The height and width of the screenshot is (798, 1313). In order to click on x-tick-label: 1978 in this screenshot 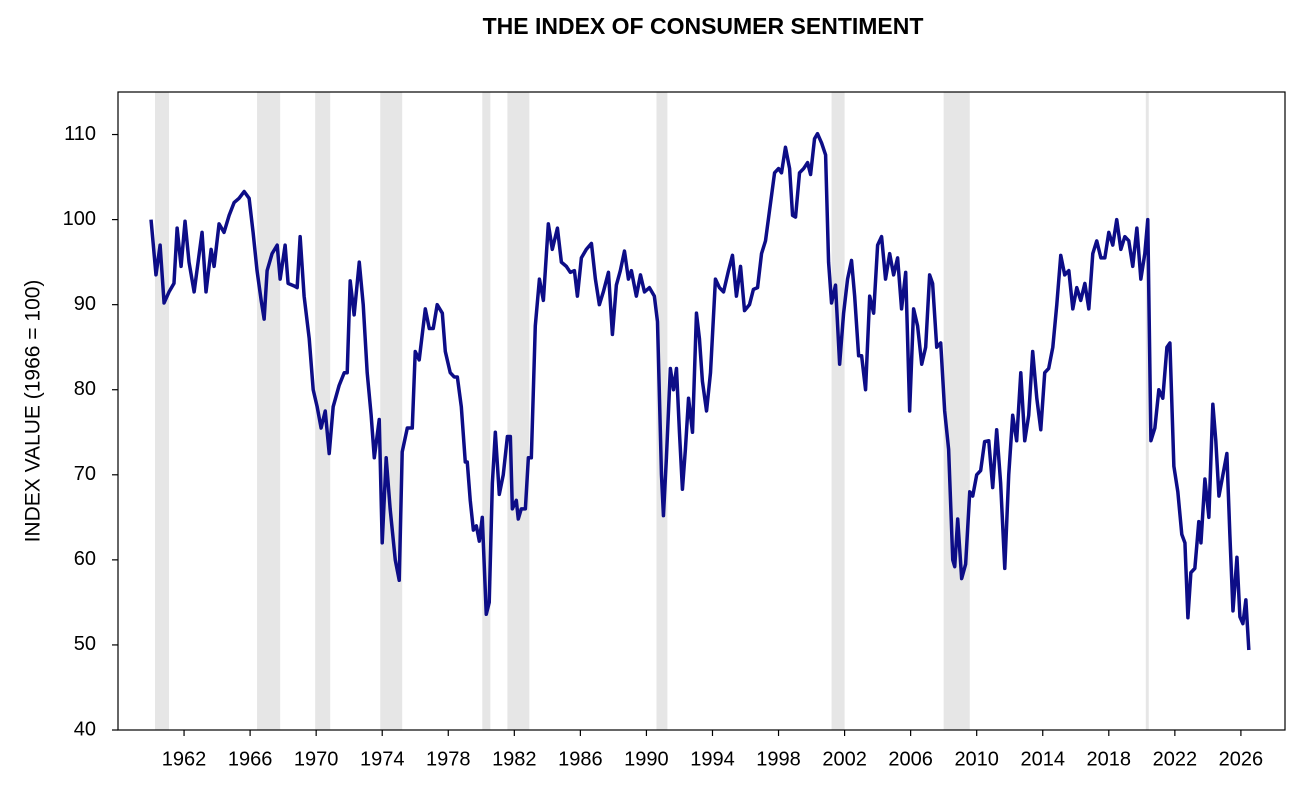, I will do `click(448, 759)`.